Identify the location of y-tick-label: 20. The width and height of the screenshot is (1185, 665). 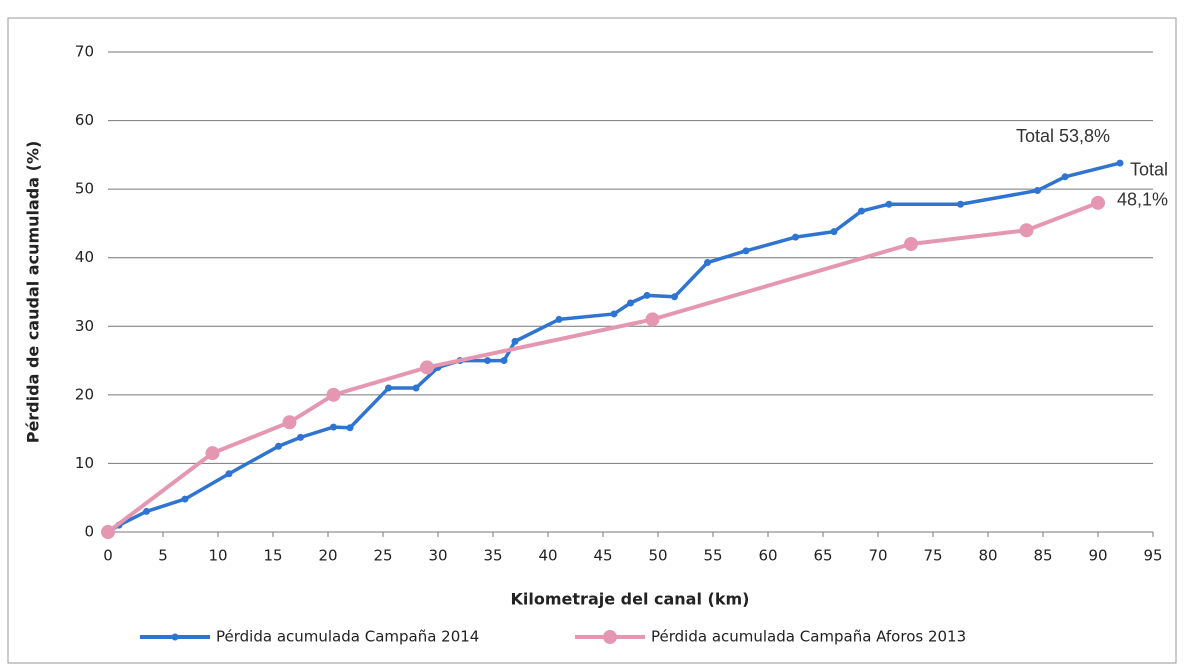
(84, 394).